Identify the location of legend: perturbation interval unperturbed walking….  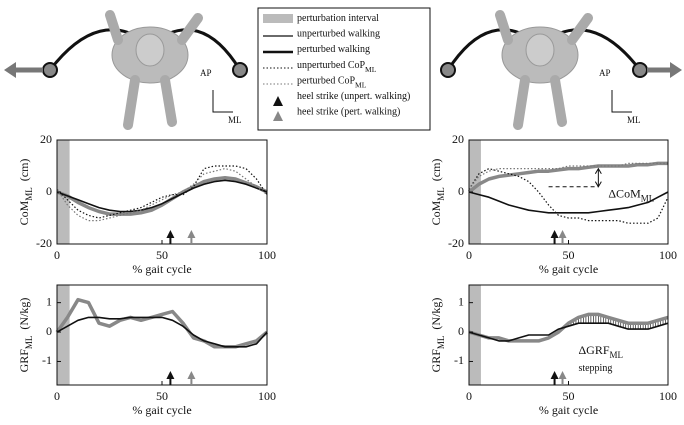
(344, 69).